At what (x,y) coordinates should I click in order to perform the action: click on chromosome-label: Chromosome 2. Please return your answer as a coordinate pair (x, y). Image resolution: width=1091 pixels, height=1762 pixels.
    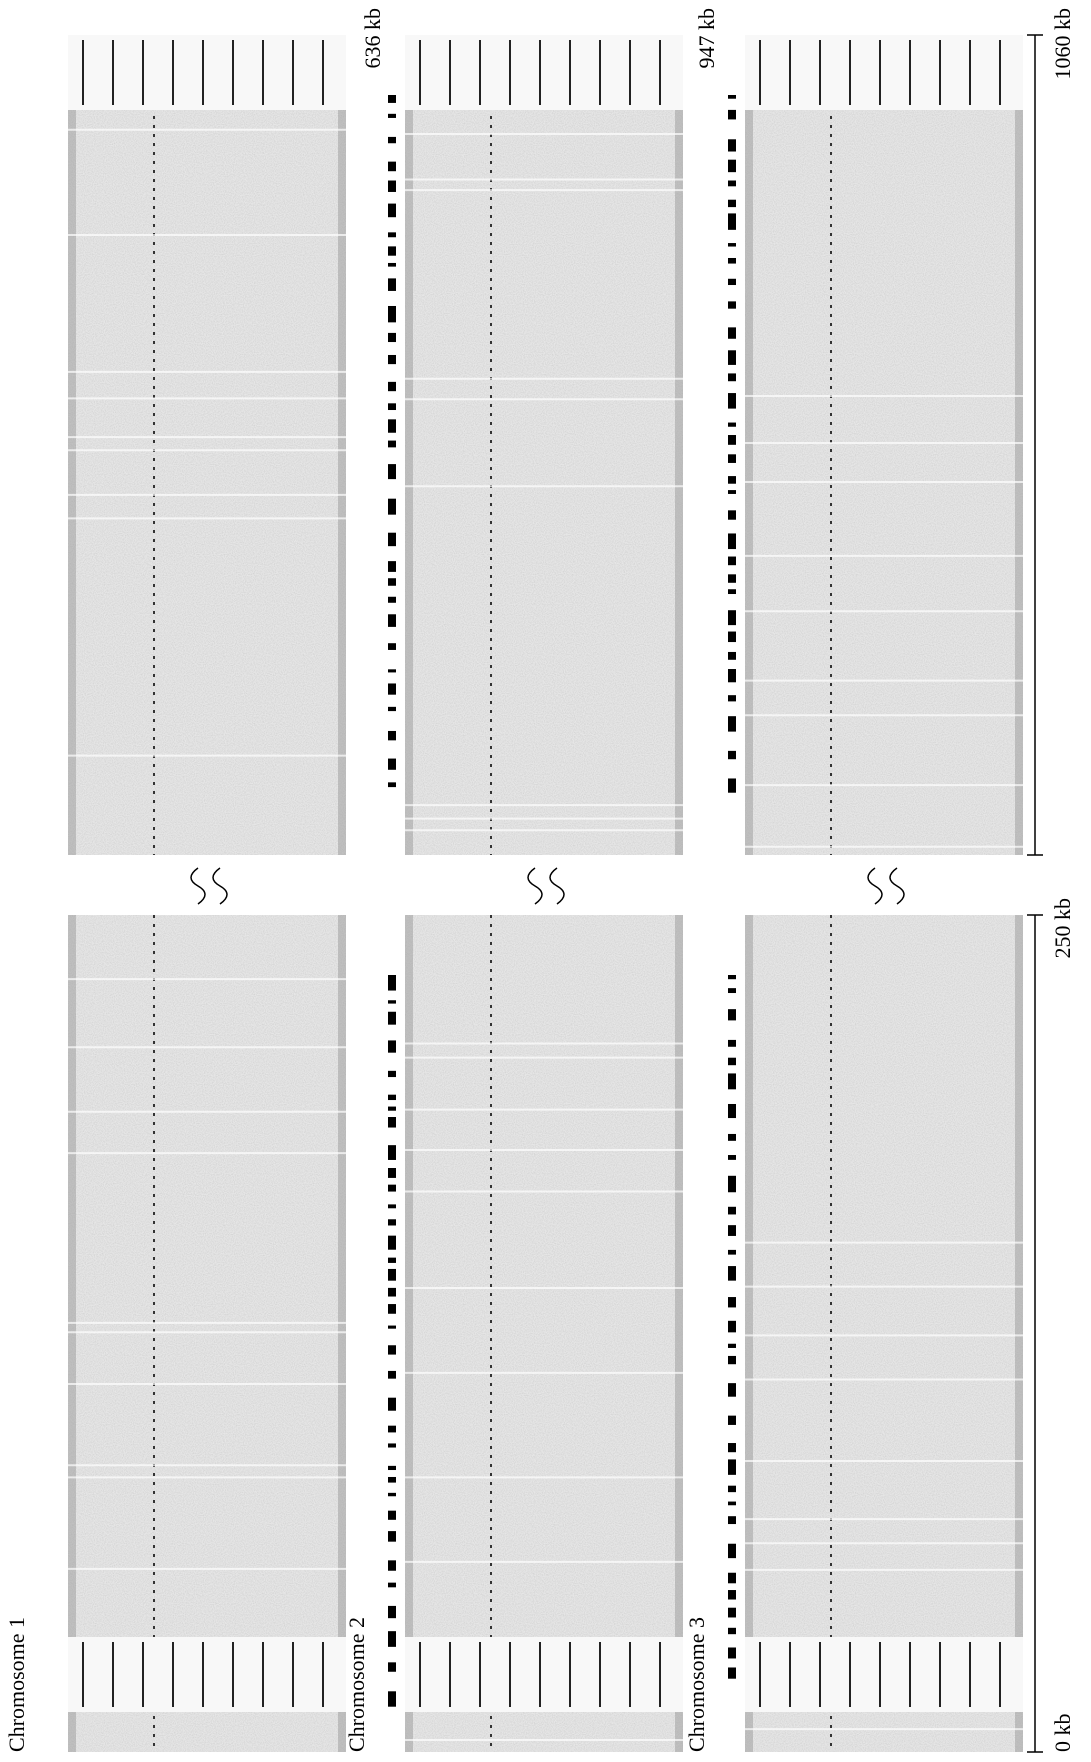
    Looking at the image, I should click on (356, 1684).